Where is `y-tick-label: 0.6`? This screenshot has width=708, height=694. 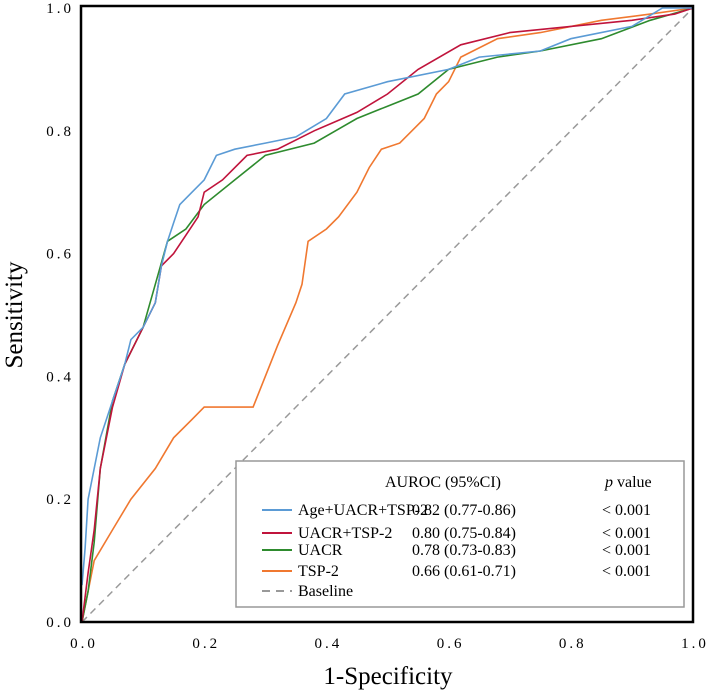
y-tick-label: 0.6 is located at coordinates (60, 255).